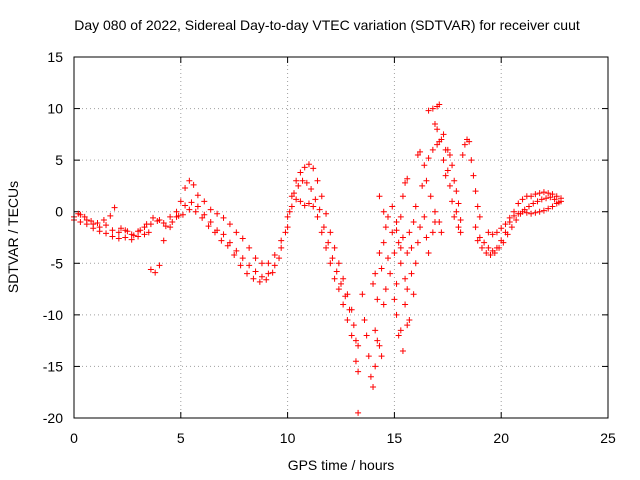 The height and width of the screenshot is (480, 640). What do you see at coordinates (55, 57) in the screenshot?
I see `y-tick-label: 15` at bounding box center [55, 57].